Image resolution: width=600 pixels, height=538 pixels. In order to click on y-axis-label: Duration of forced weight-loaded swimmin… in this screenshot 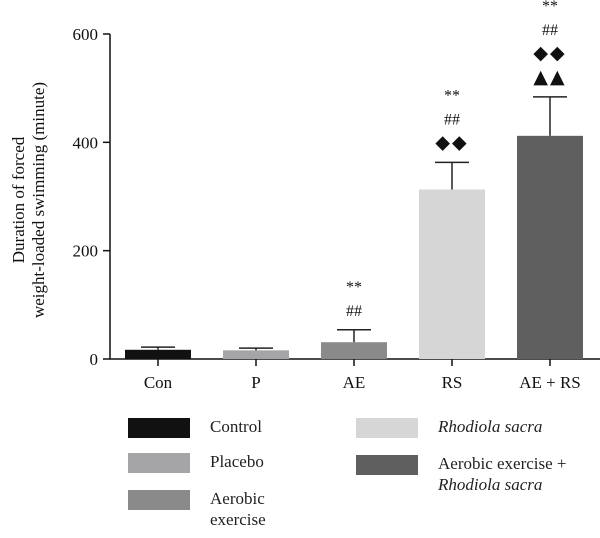, I will do `click(28, 200)`.